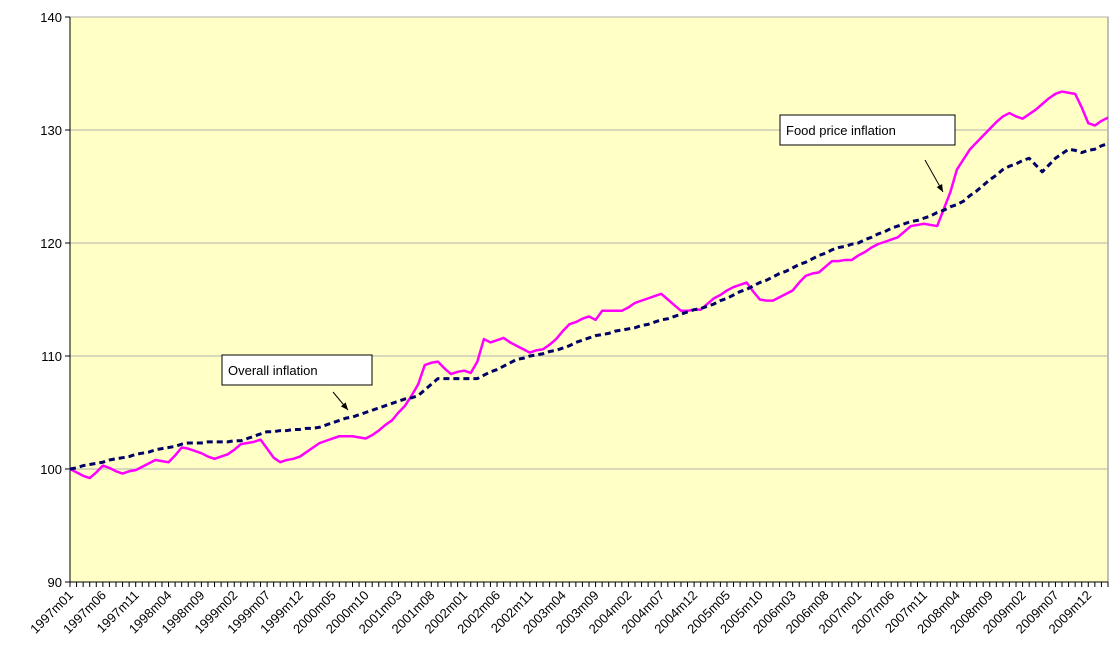  Describe the element at coordinates (51, 130) in the screenshot. I see `y-tick-label: 130` at that location.